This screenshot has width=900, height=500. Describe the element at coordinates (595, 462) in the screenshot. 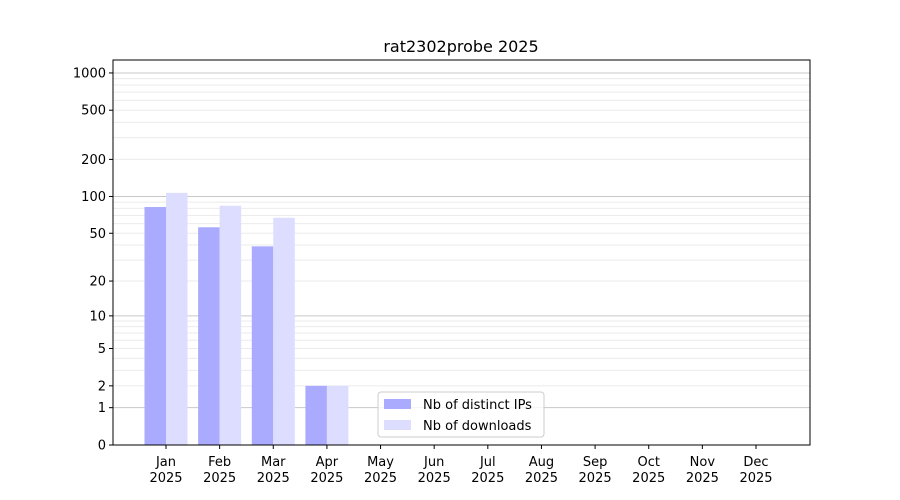

I see `x-tick-label: Sep` at that location.